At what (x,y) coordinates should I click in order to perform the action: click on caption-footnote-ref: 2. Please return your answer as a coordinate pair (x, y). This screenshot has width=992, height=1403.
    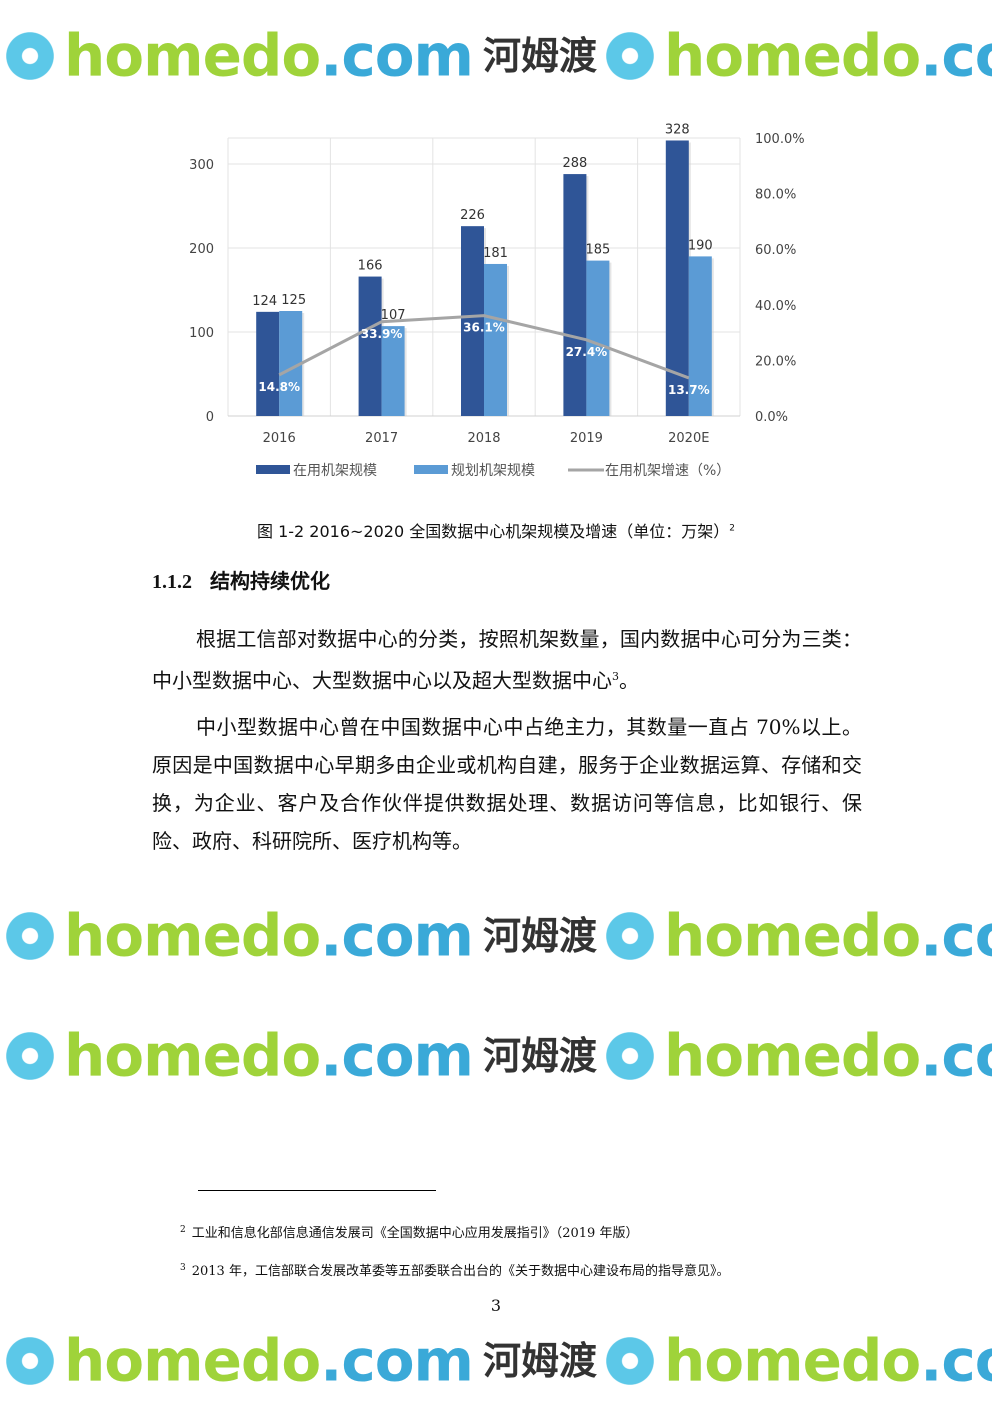
    Looking at the image, I should click on (732, 528).